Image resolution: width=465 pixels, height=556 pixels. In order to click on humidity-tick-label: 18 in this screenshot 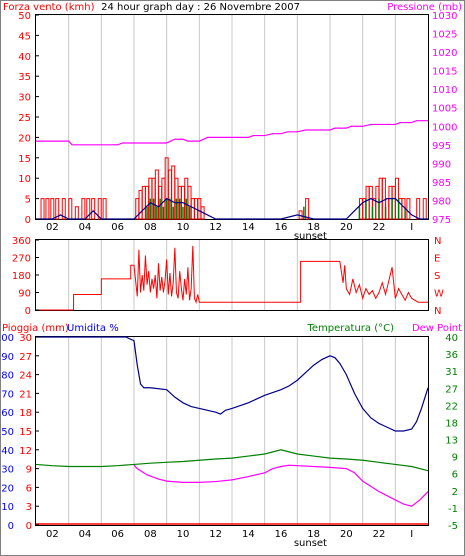, I will do `click(25, 413)`.